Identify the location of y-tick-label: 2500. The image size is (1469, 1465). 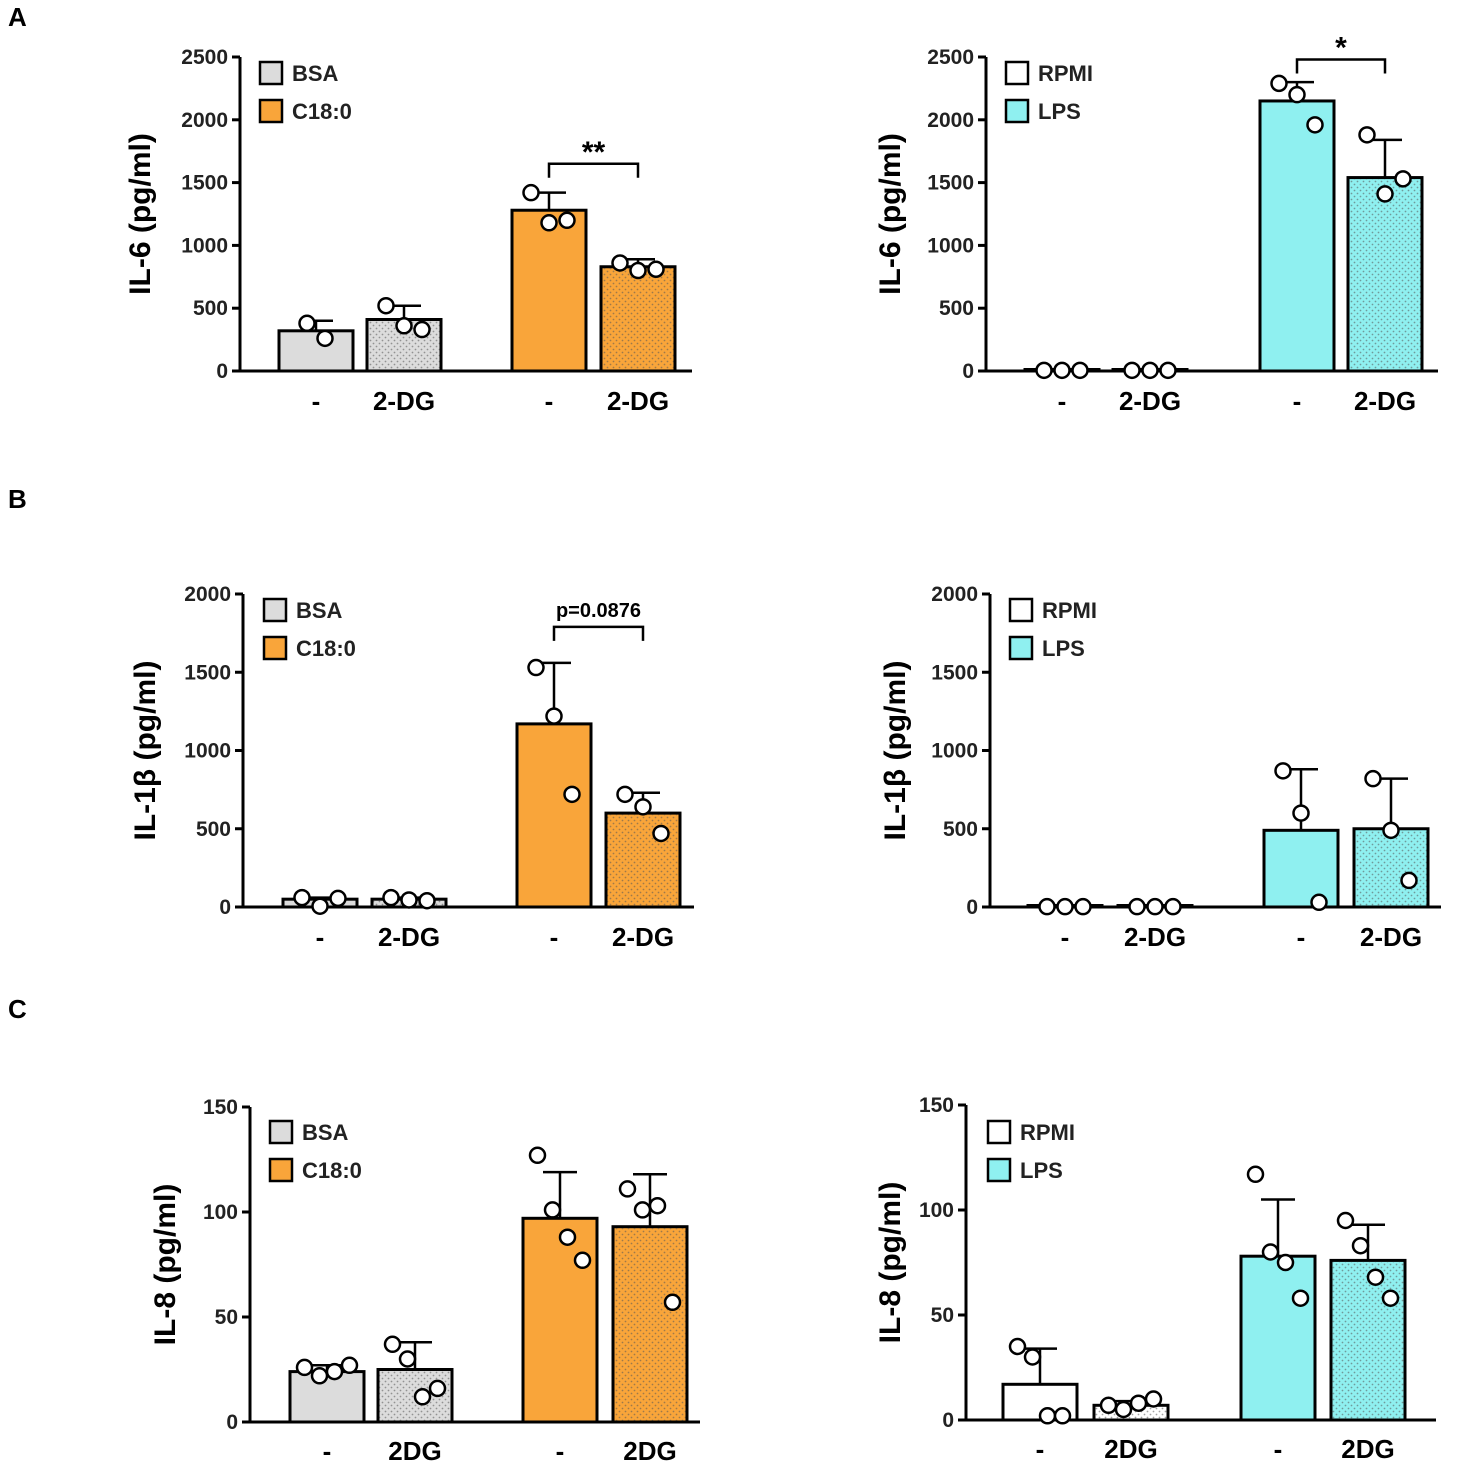
(950, 57).